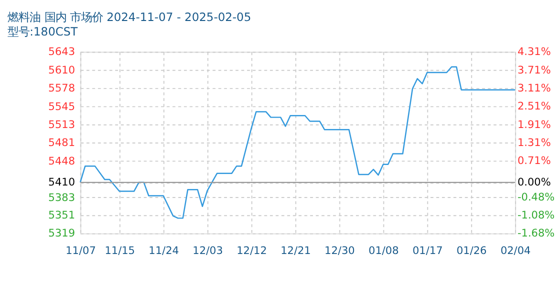  I want to click on x-tick-label: 11/07, so click(81, 250).